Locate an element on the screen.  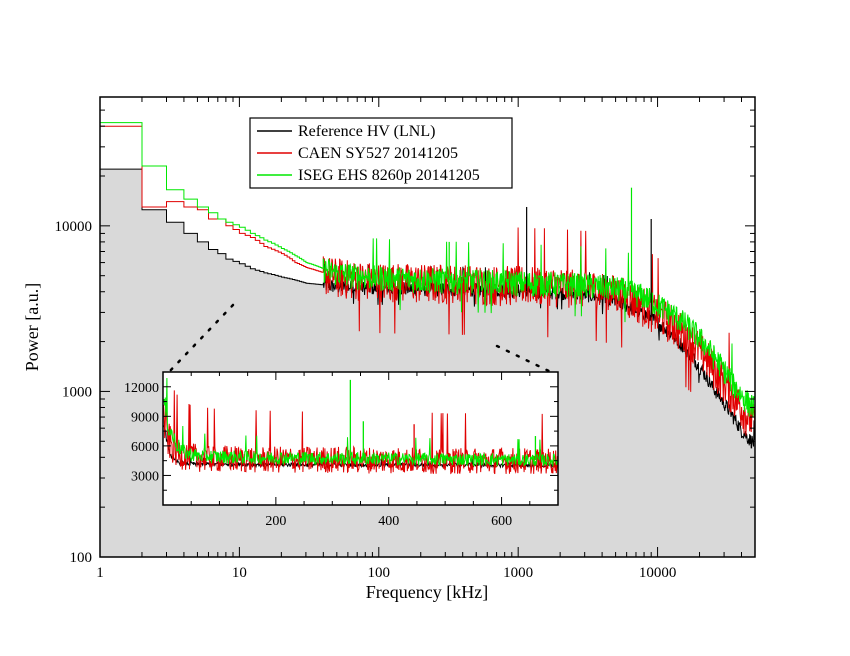
inset-y-tick-label: 9000 is located at coordinates (145, 417).